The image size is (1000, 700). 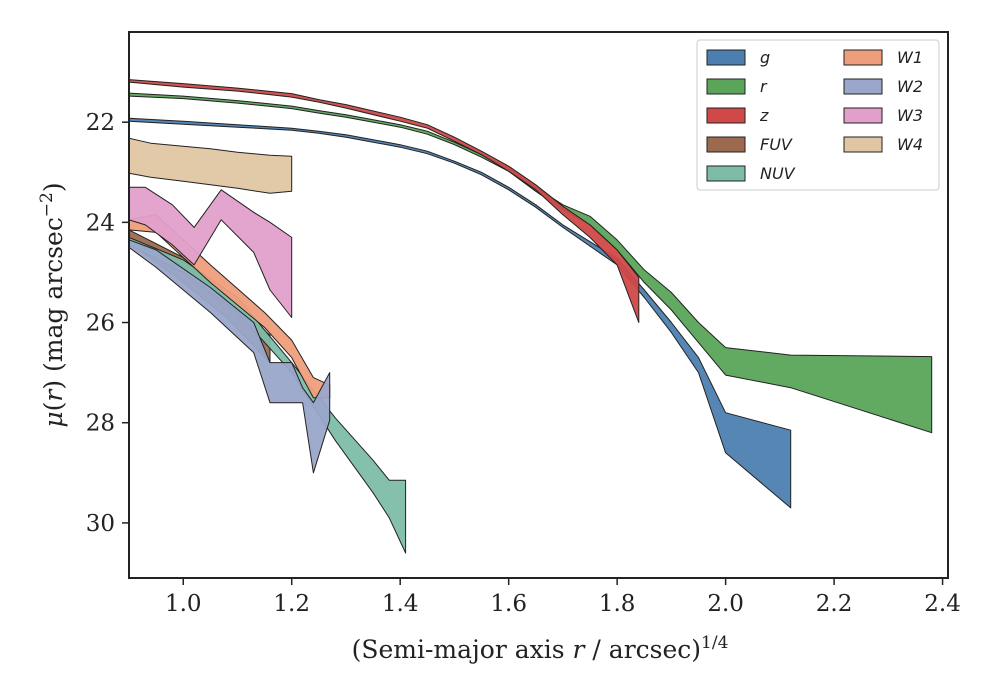 I want to click on y-tick-label: 30, so click(x=100, y=524).